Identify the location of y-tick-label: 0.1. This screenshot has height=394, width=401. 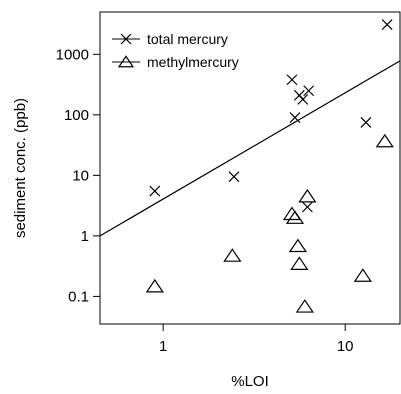
(78, 296).